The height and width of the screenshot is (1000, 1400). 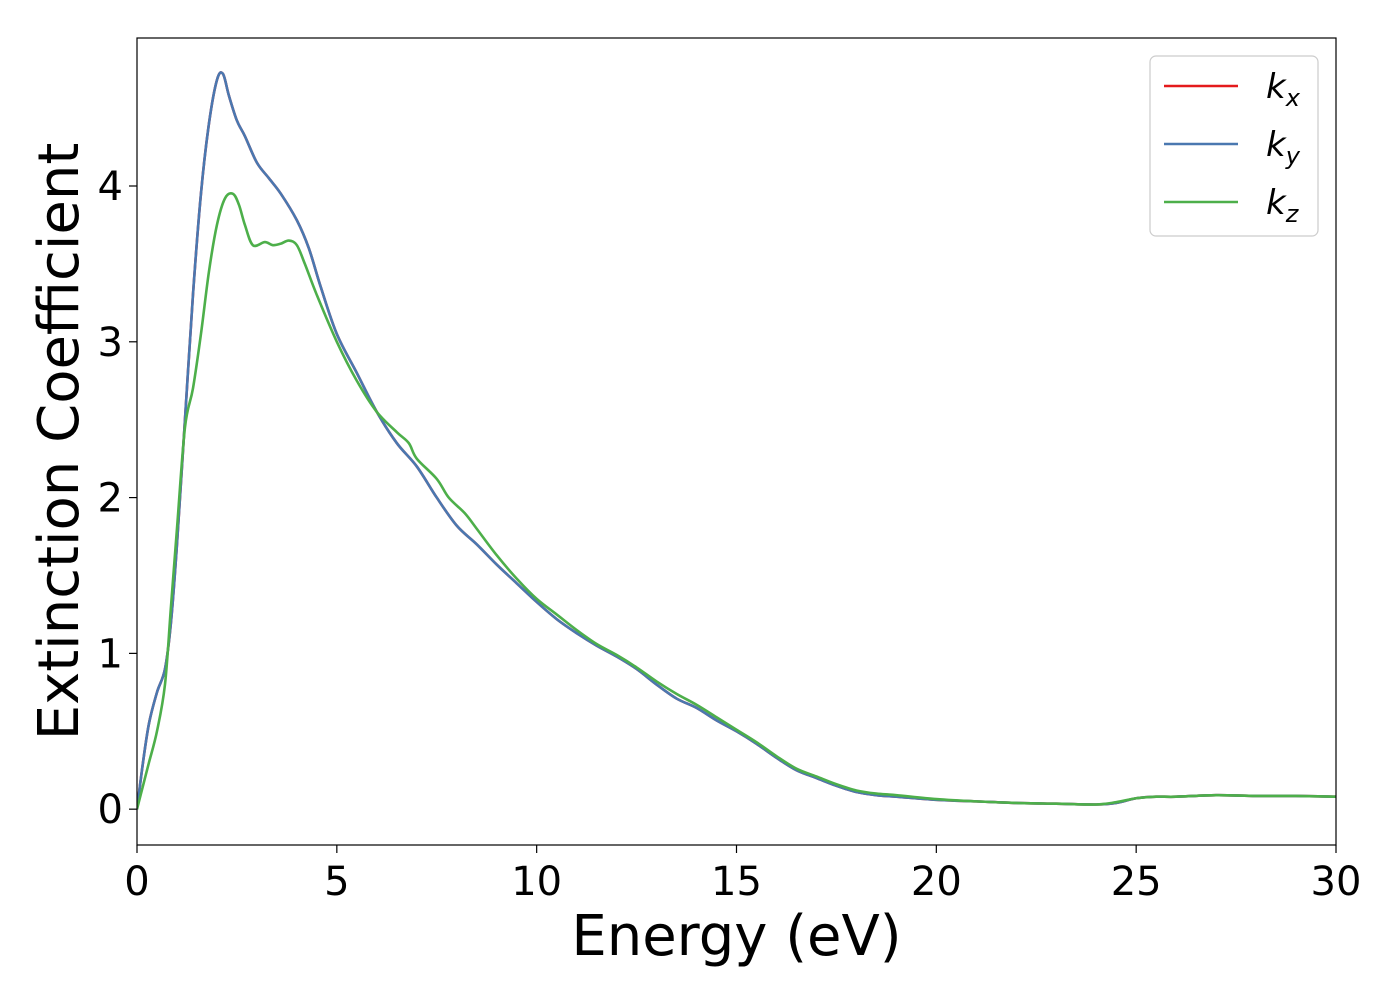 I want to click on legend-label-z: kz, so click(x=1283, y=205).